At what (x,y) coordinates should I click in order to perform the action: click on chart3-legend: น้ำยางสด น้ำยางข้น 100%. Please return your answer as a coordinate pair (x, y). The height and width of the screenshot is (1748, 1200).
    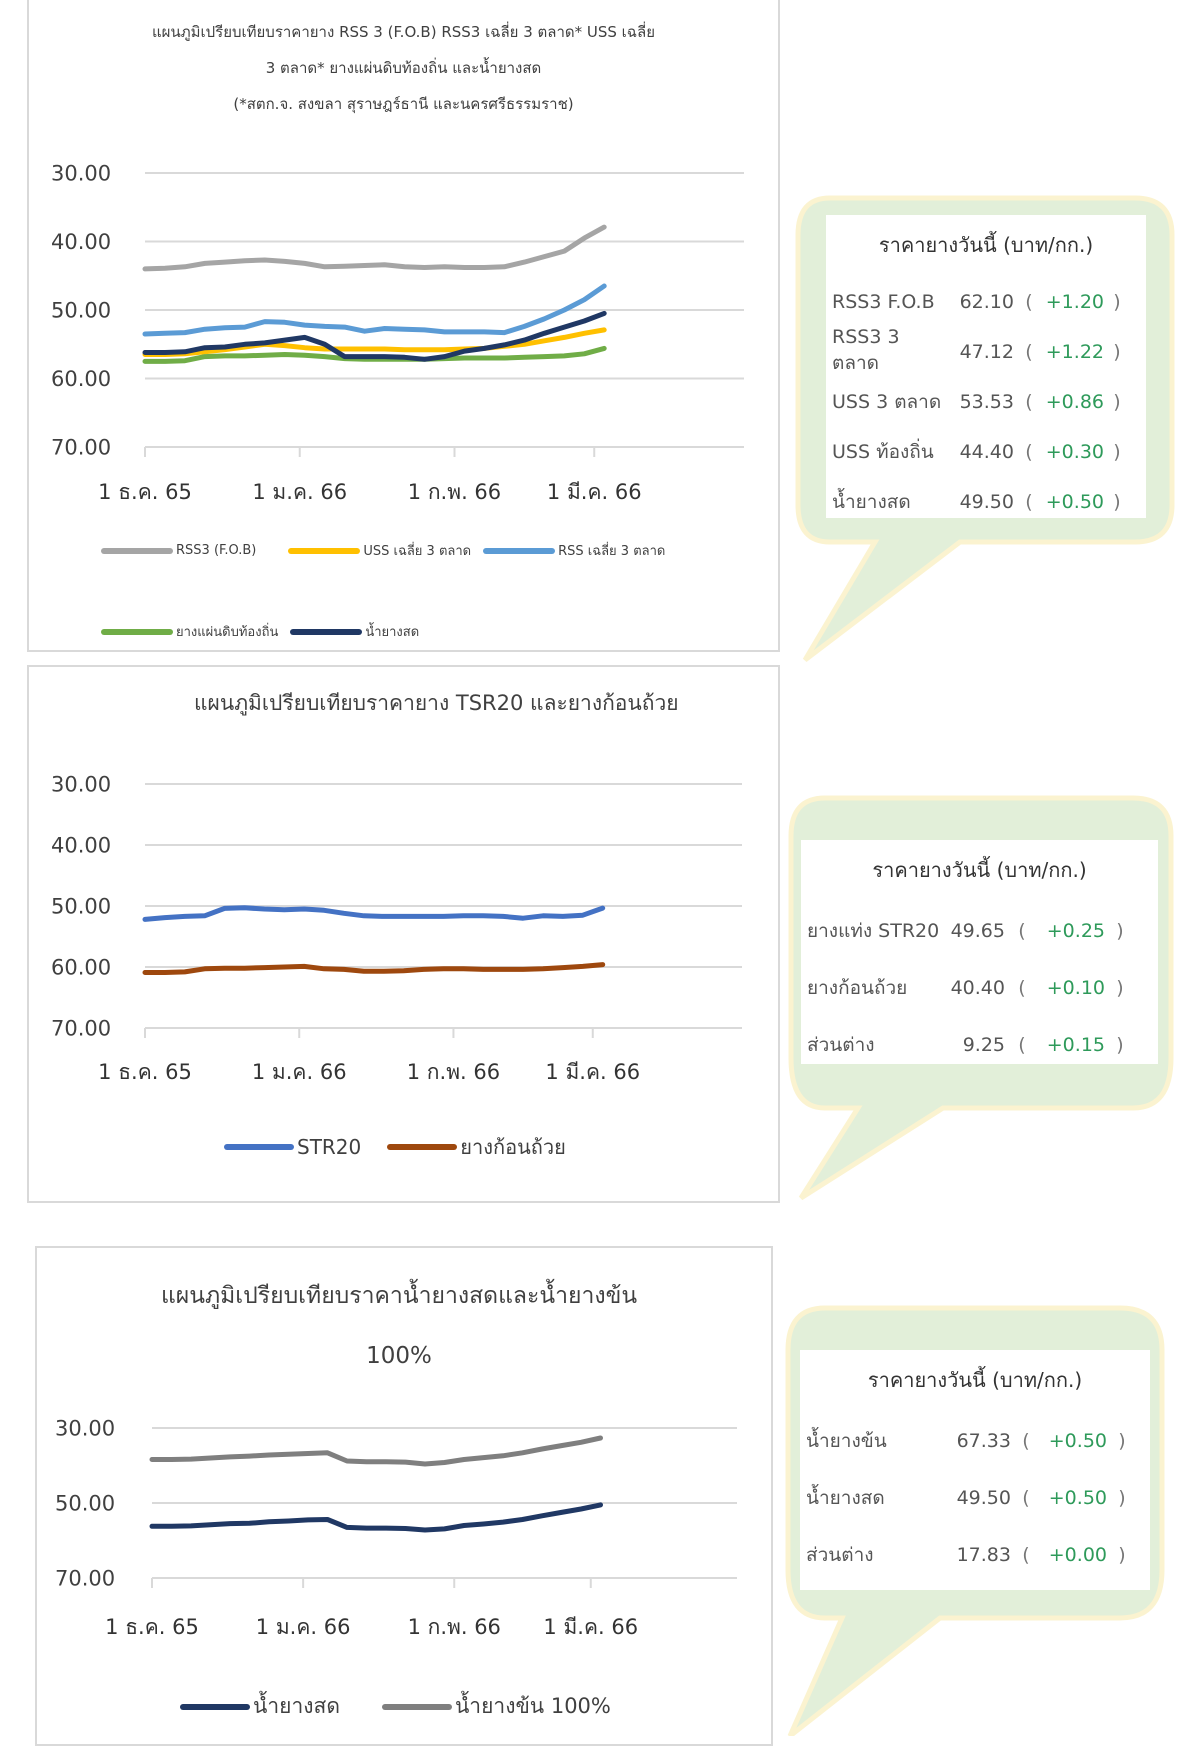
    Looking at the image, I should click on (401, 1706).